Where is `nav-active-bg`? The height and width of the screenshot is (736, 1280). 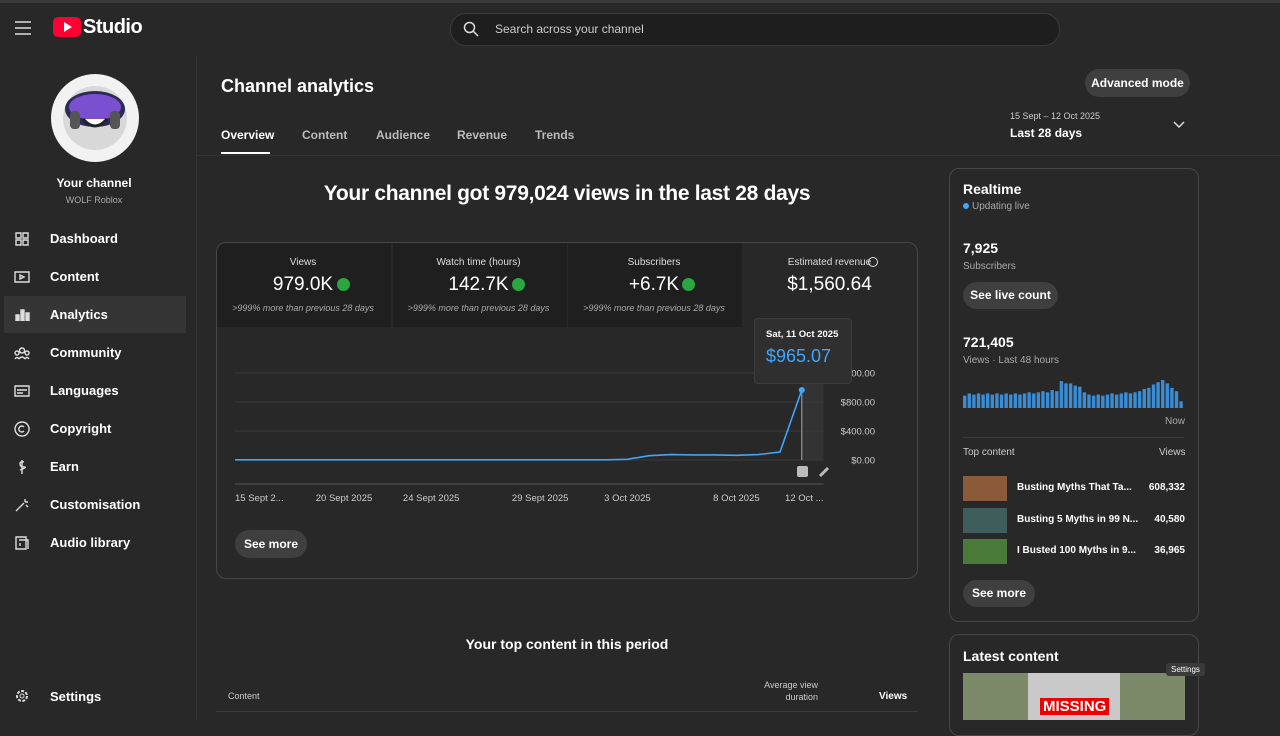
nav-active-bg is located at coordinates (95, 314).